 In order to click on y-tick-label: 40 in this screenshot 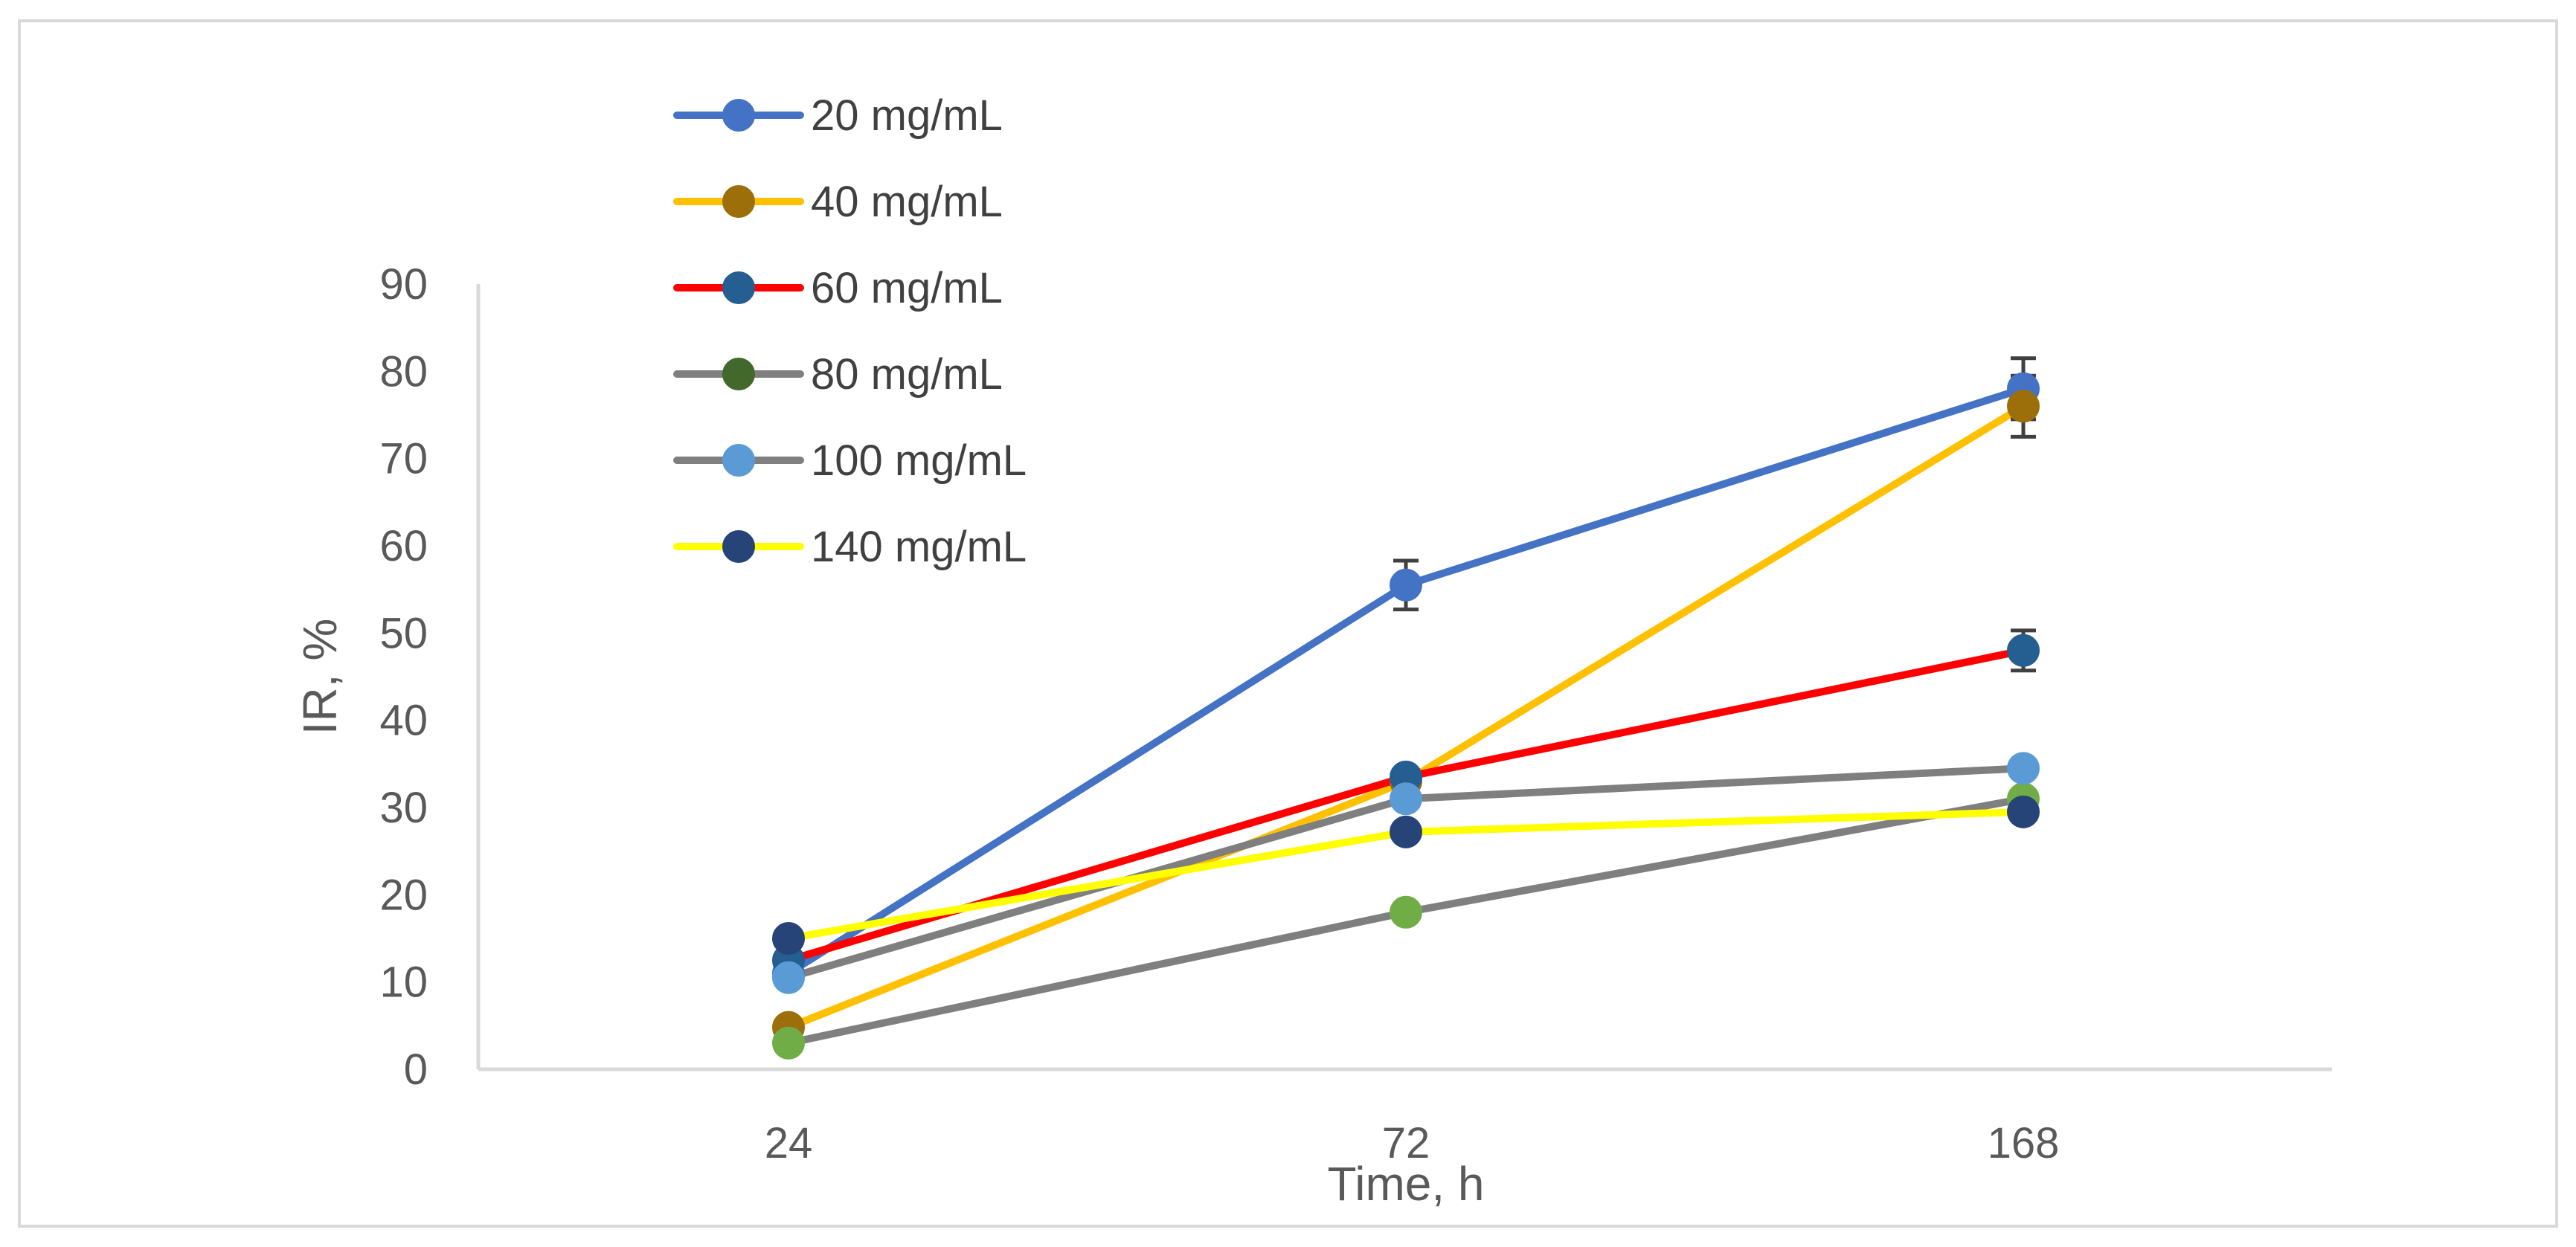, I will do `click(403, 721)`.